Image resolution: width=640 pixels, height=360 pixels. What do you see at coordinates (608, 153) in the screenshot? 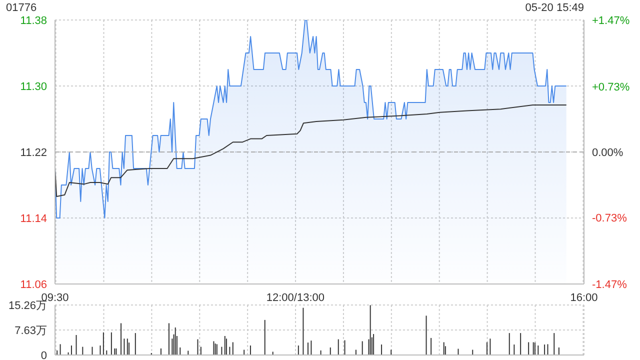
I see `y2-tick-label: 0.00%` at bounding box center [608, 153].